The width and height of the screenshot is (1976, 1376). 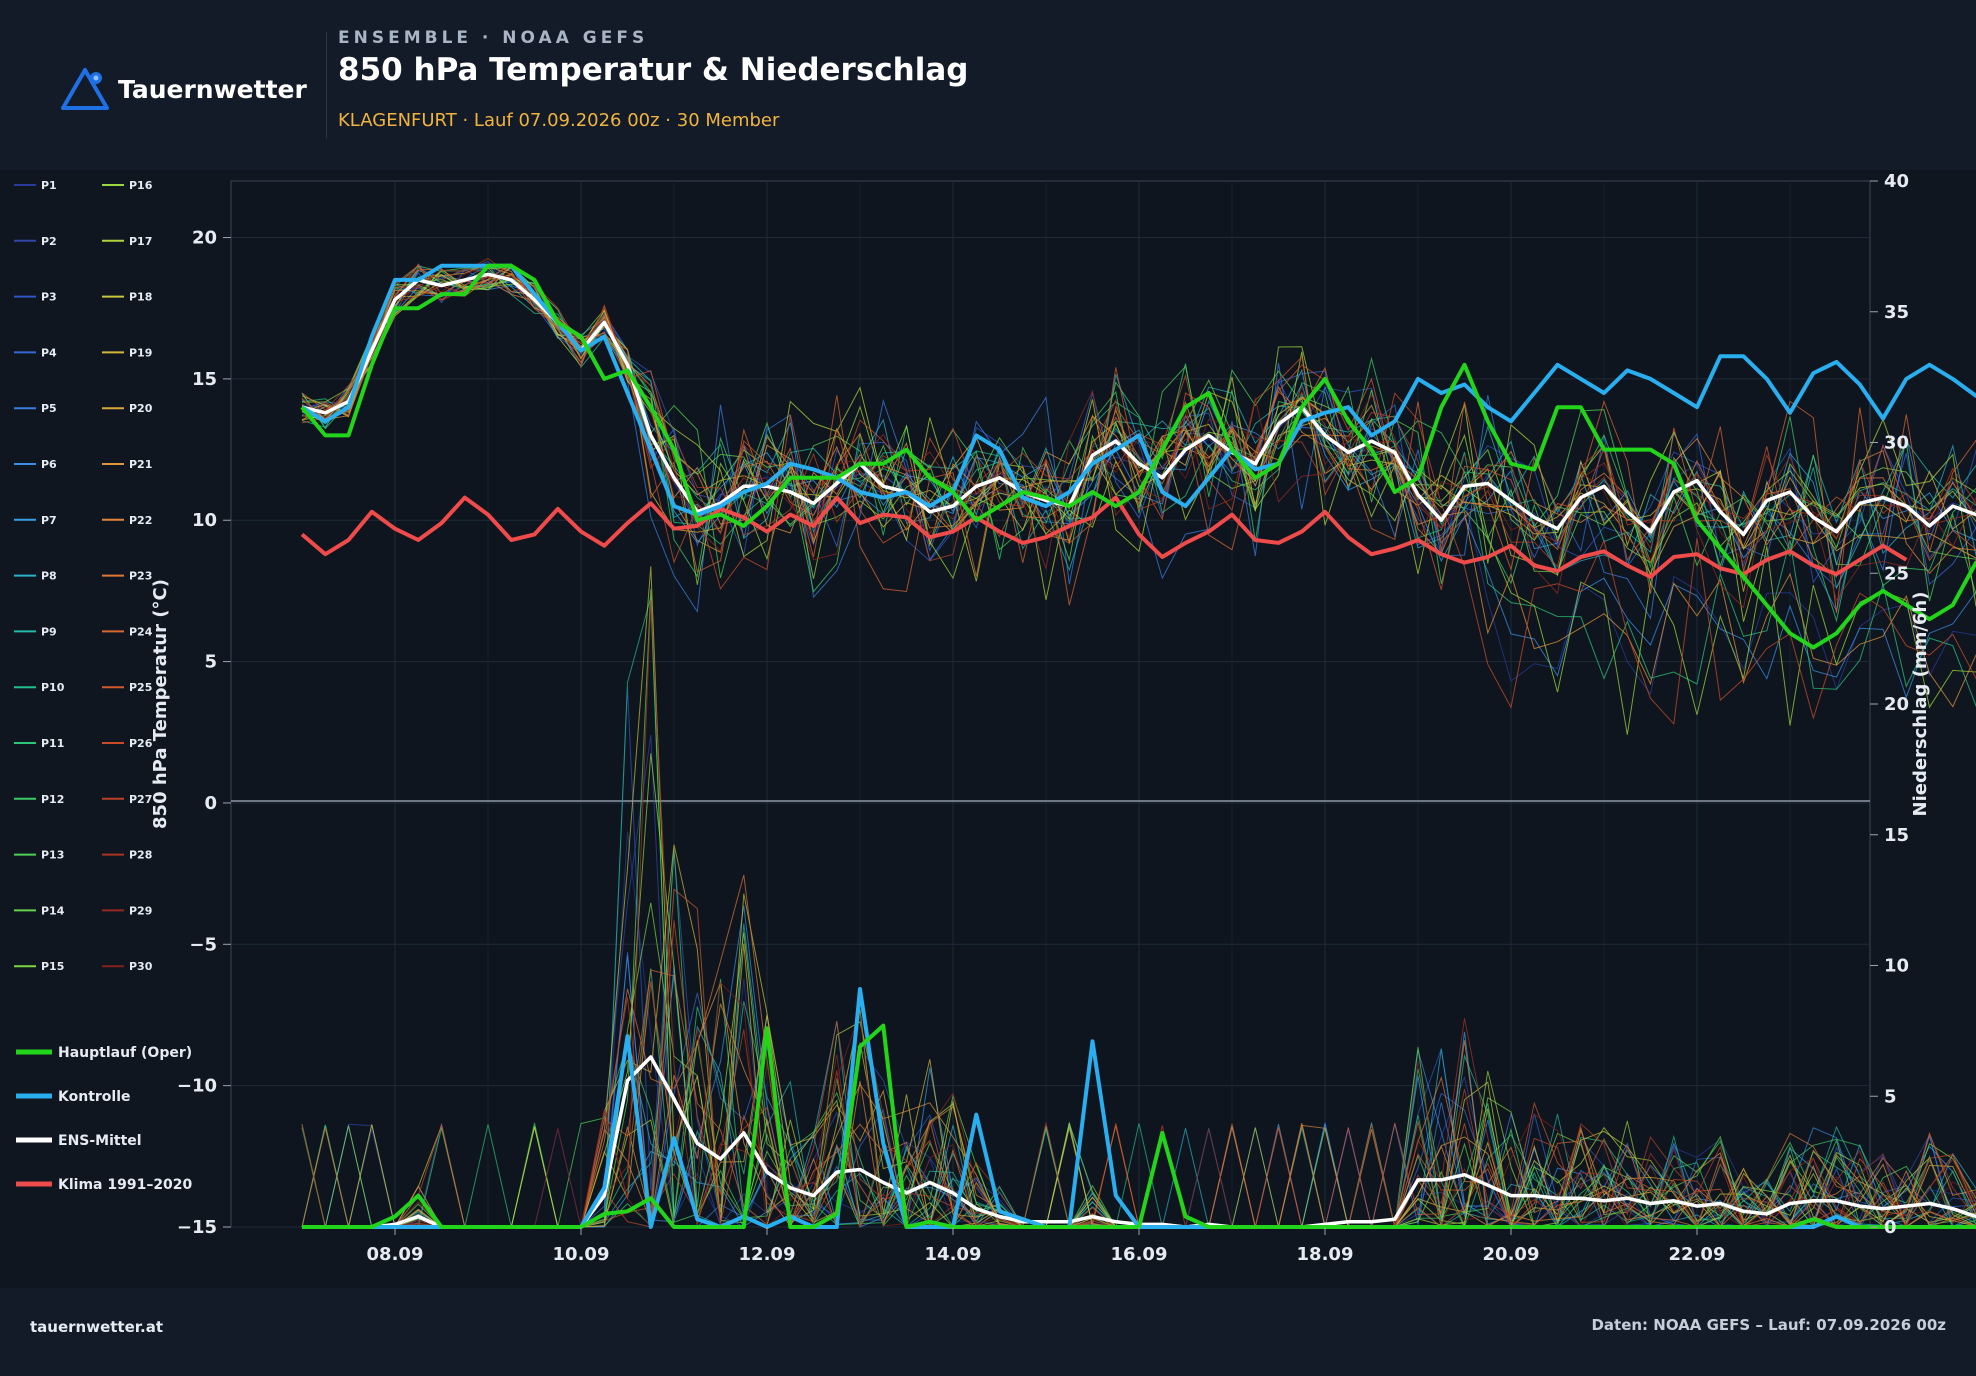 What do you see at coordinates (49, 576) in the screenshot?
I see `legend-member-label: P8` at bounding box center [49, 576].